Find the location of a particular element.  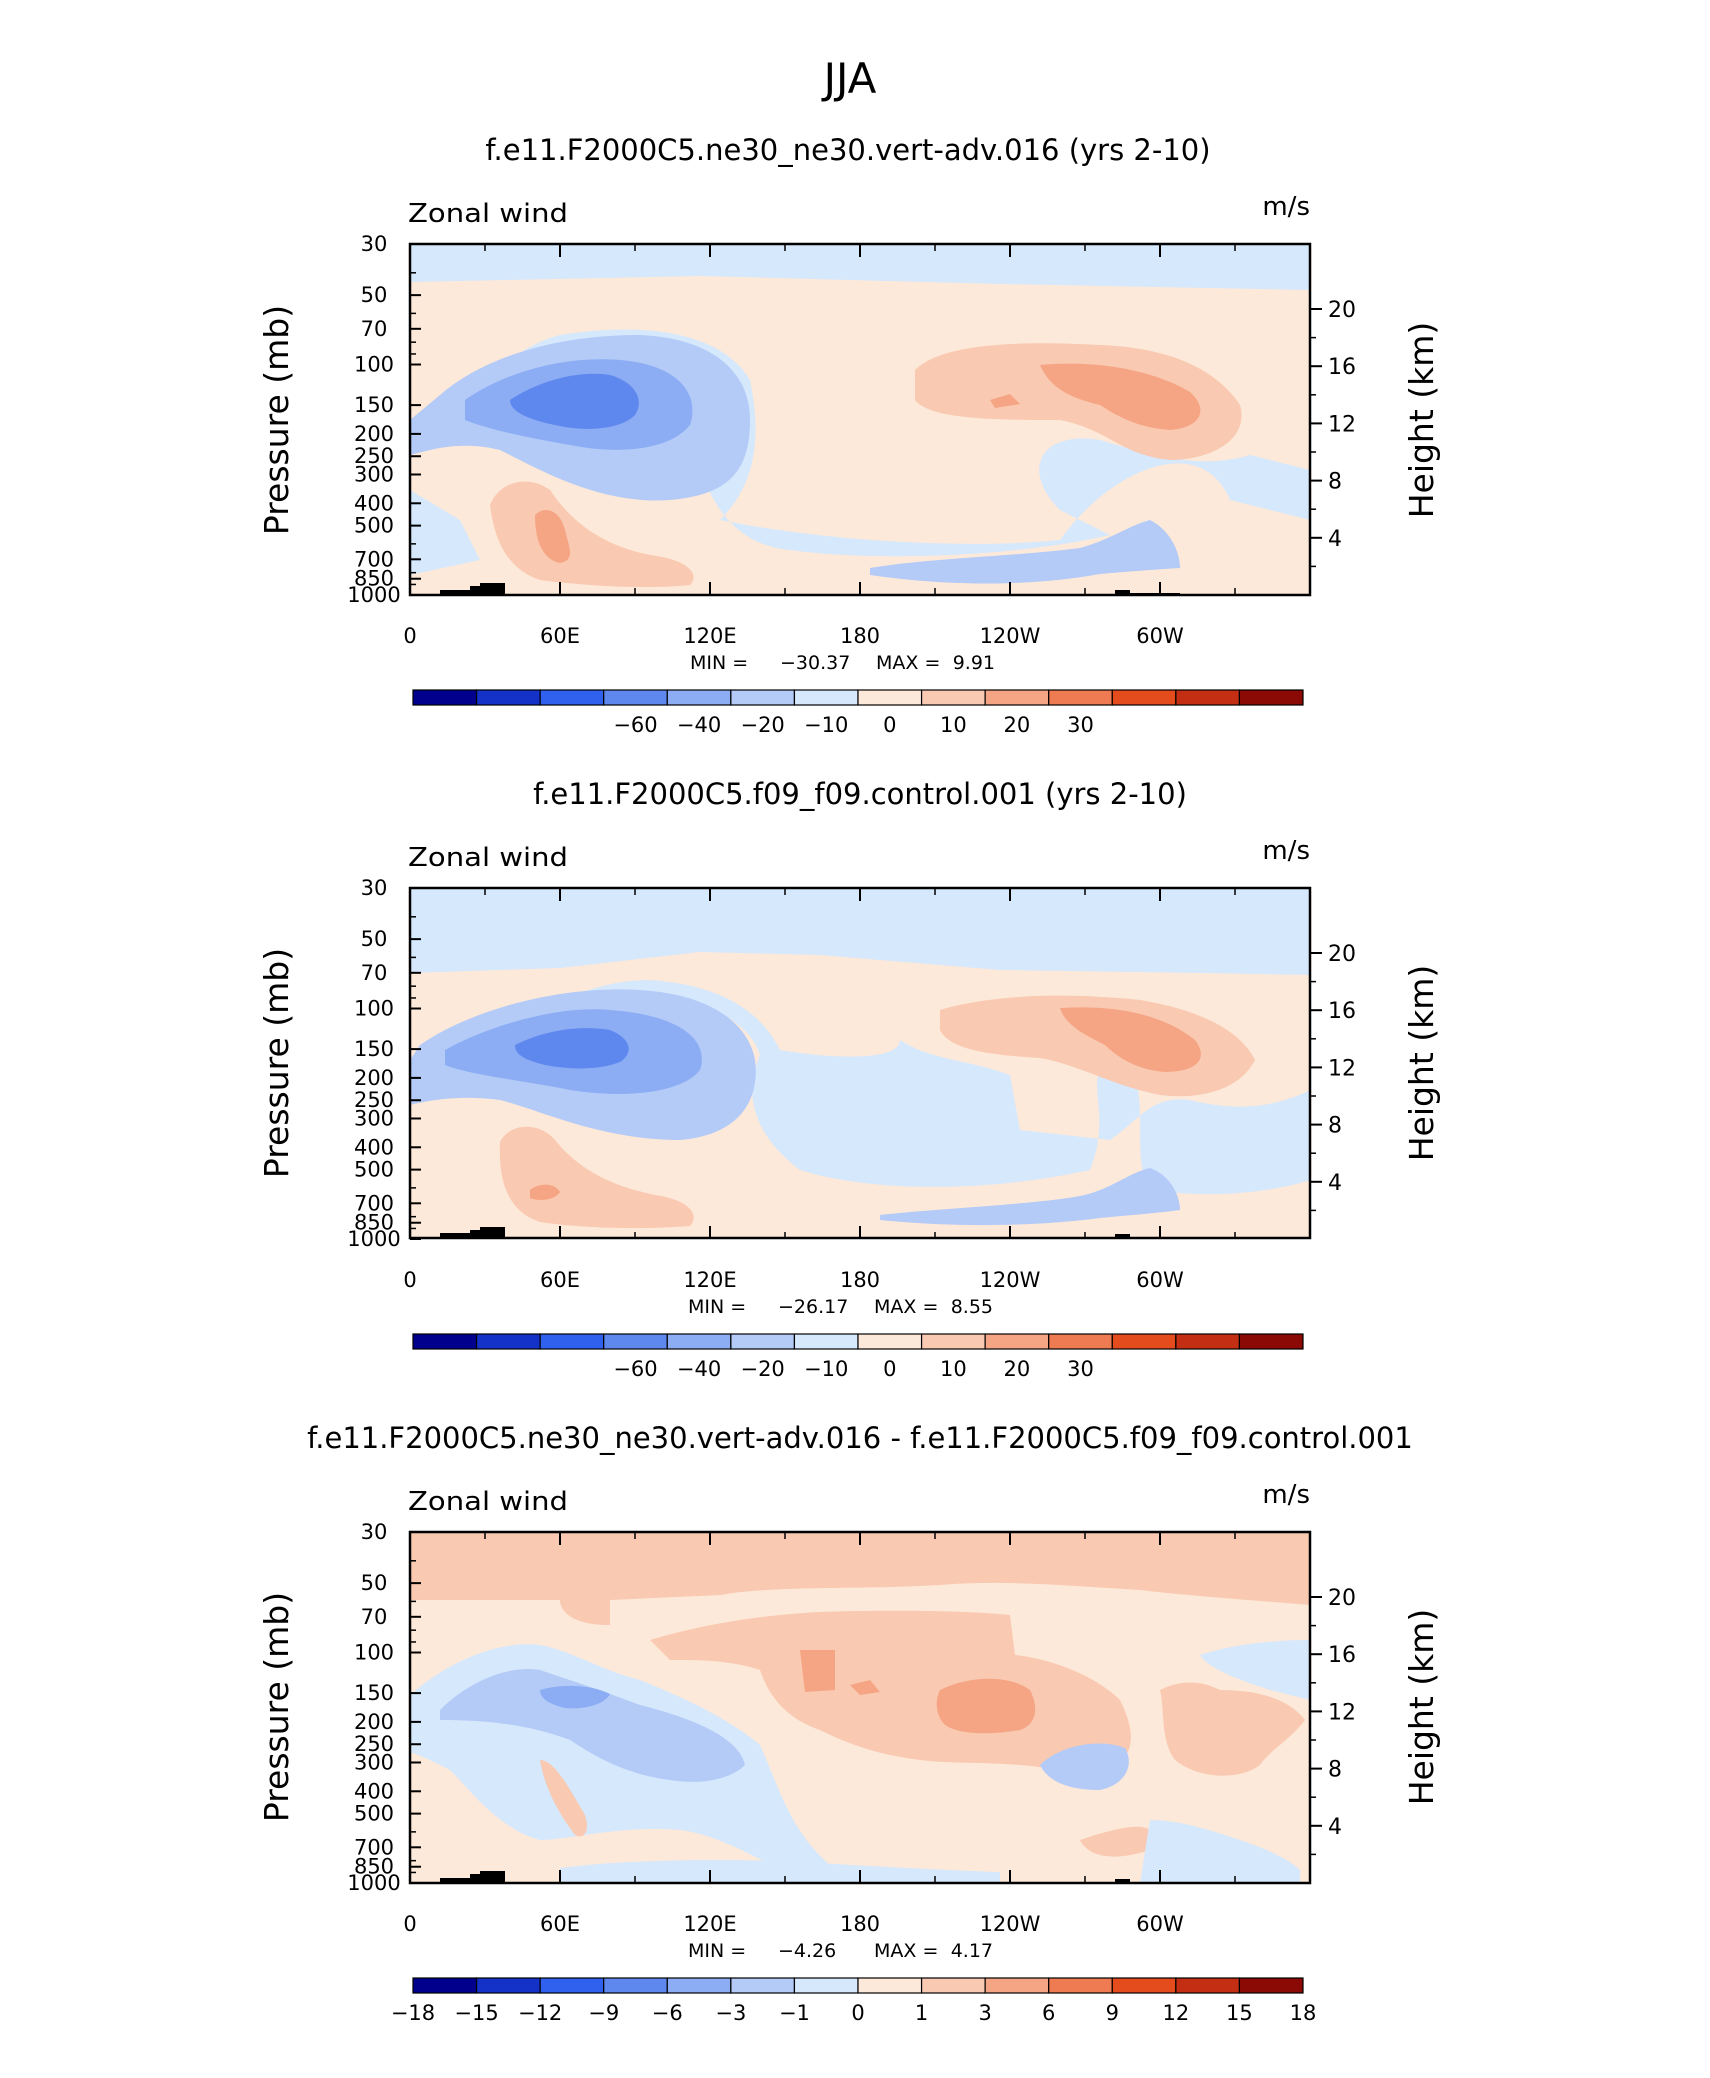

contour-lowlevel-positive is located at coordinates (845, 1808).